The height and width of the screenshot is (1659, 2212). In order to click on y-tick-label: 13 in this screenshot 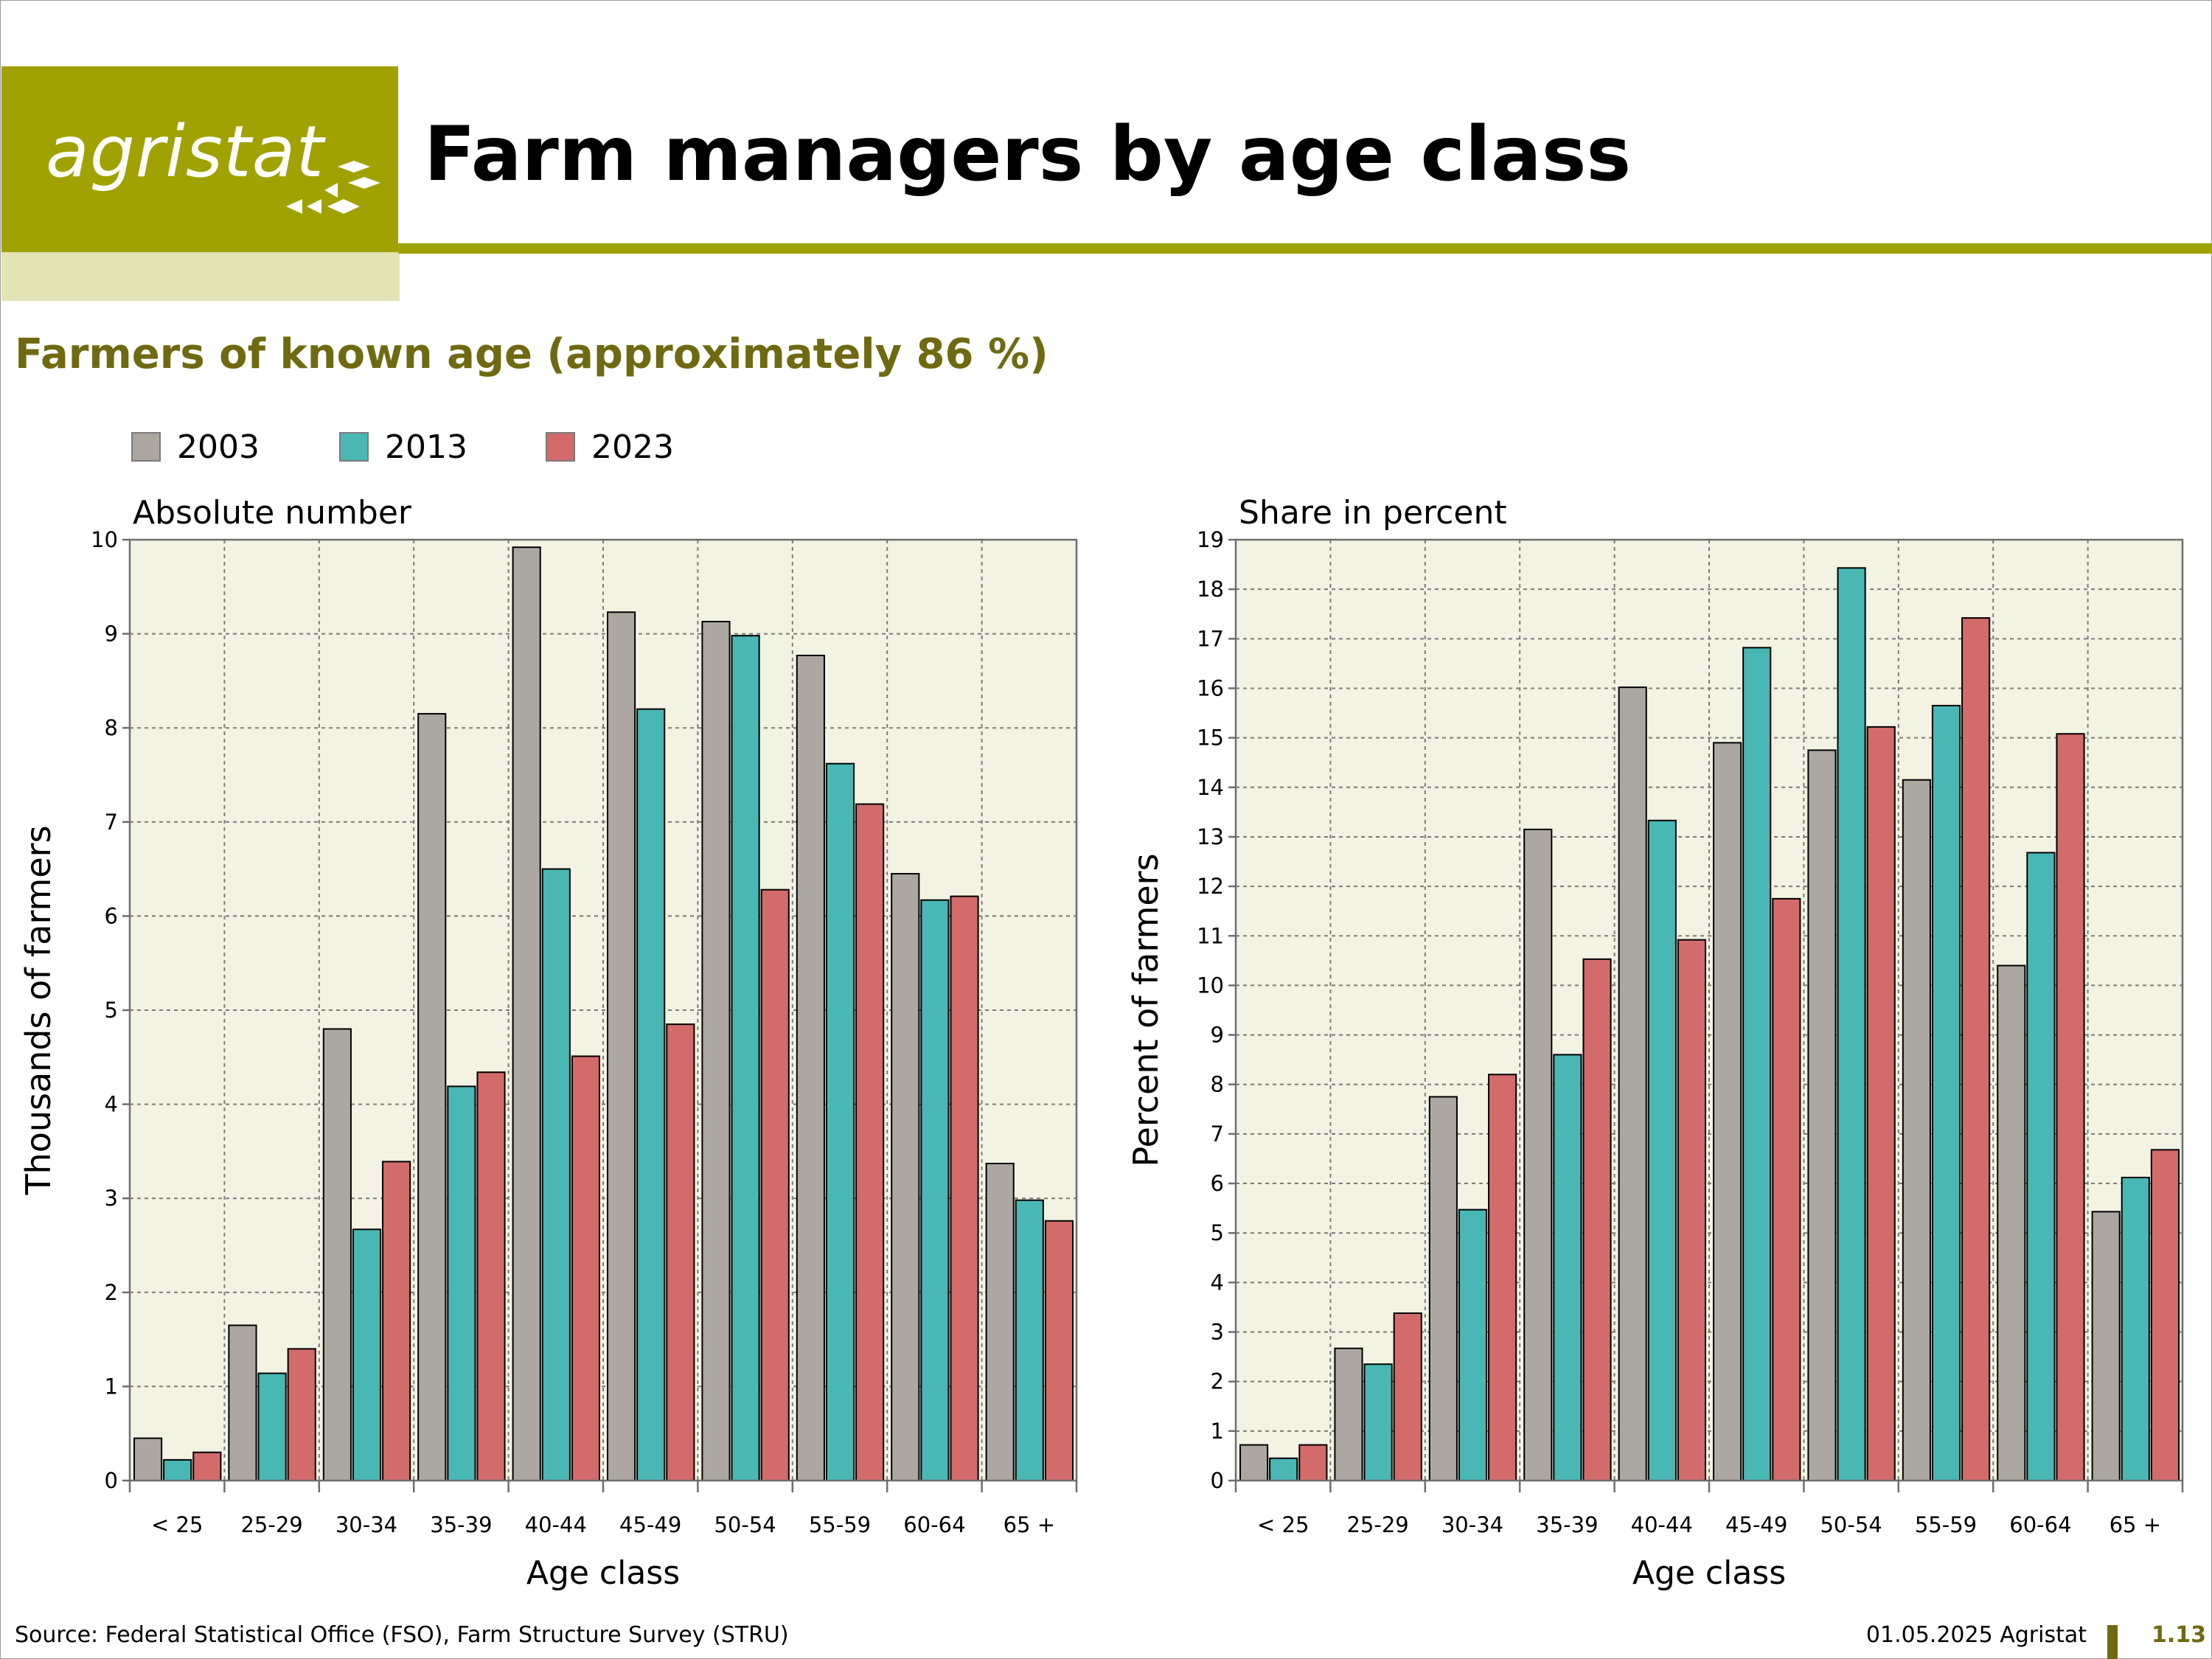, I will do `click(1210, 836)`.